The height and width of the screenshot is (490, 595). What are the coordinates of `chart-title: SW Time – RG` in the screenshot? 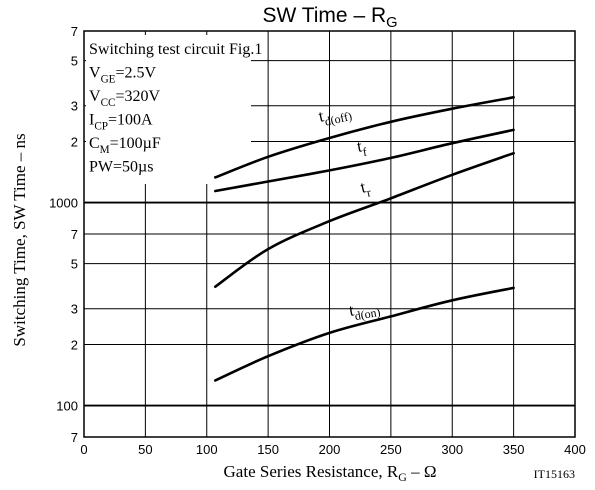 It's located at (329, 17).